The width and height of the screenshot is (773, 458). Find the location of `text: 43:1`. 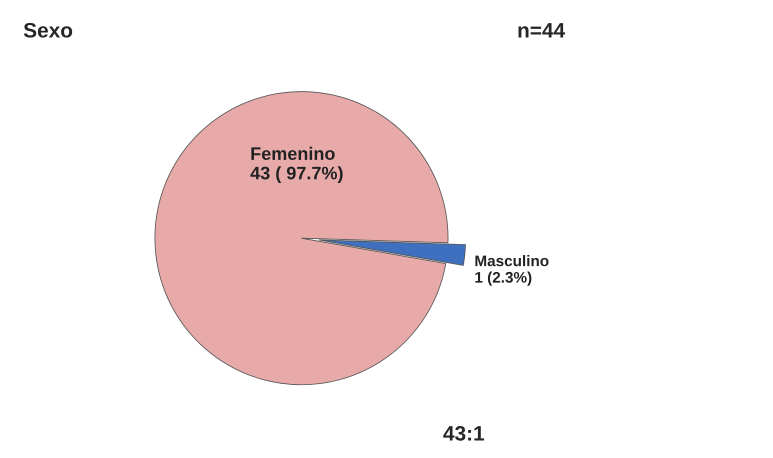

text: 43:1 is located at coordinates (463, 433).